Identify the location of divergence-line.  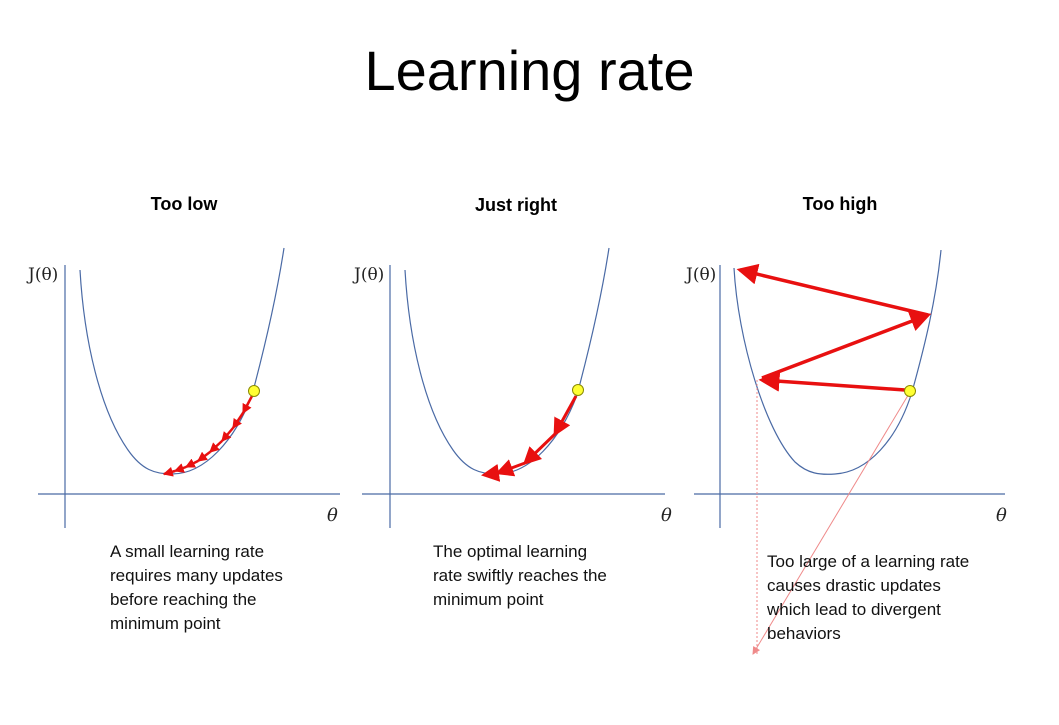
(831, 523).